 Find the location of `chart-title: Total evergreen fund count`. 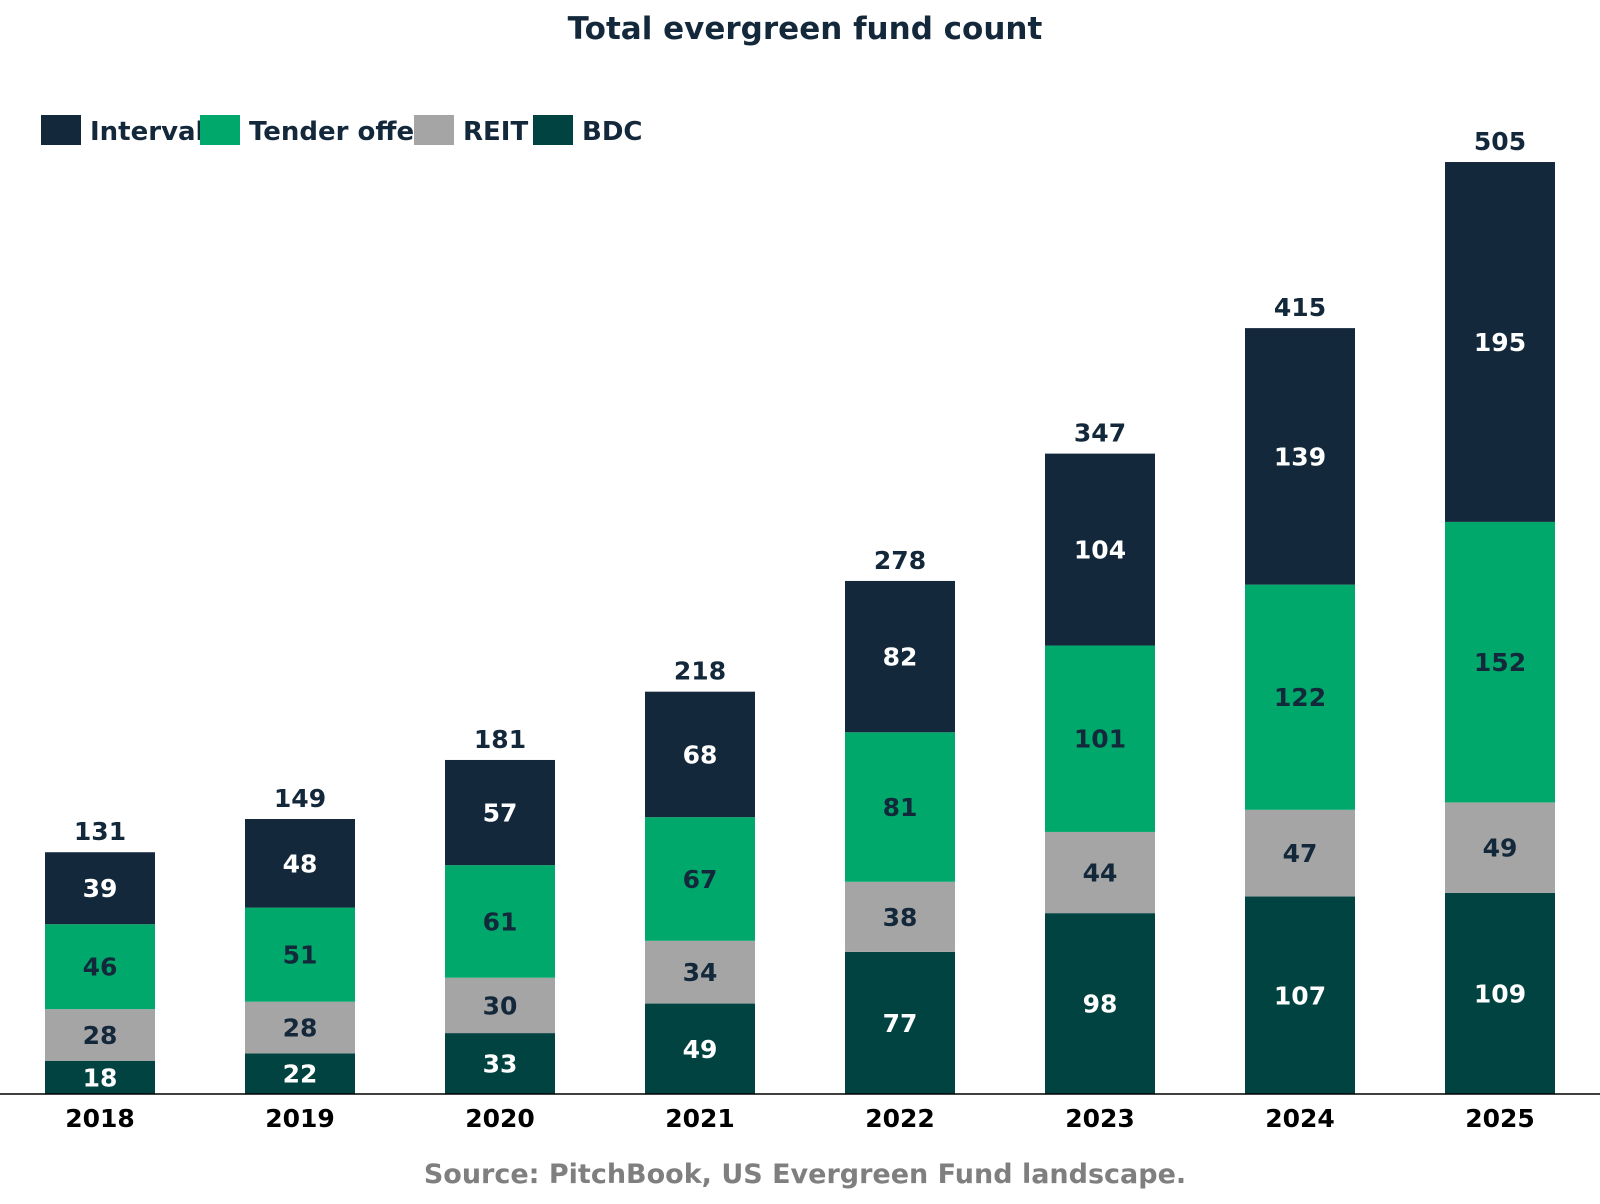

chart-title: Total evergreen fund count is located at coordinates (805, 29).